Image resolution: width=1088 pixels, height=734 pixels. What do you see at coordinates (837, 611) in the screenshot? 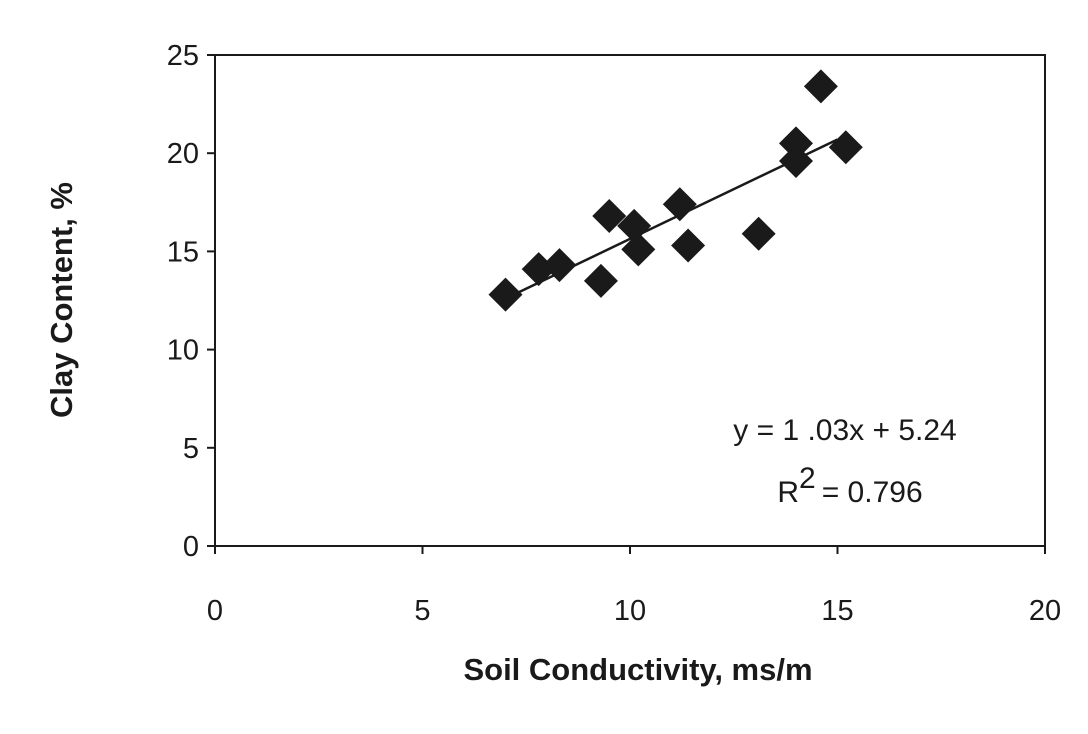
I see `x-tick-label: 15` at bounding box center [837, 611].